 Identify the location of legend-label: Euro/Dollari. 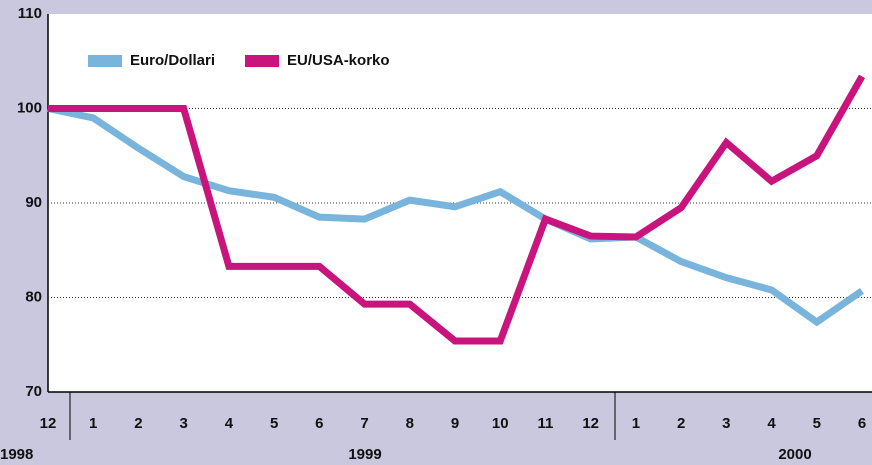
(172, 60).